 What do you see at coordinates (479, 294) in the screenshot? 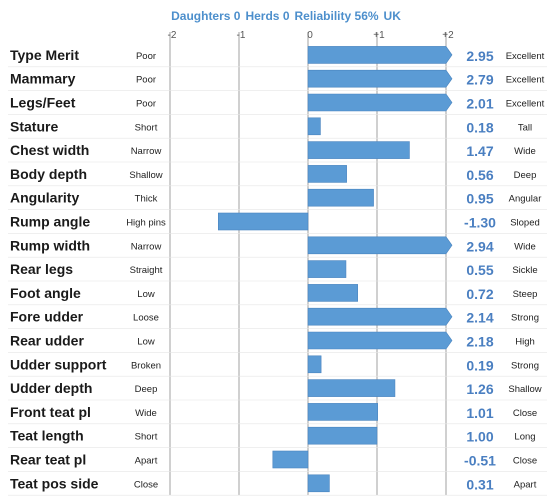
I see `trait-value: 0.72` at bounding box center [479, 294].